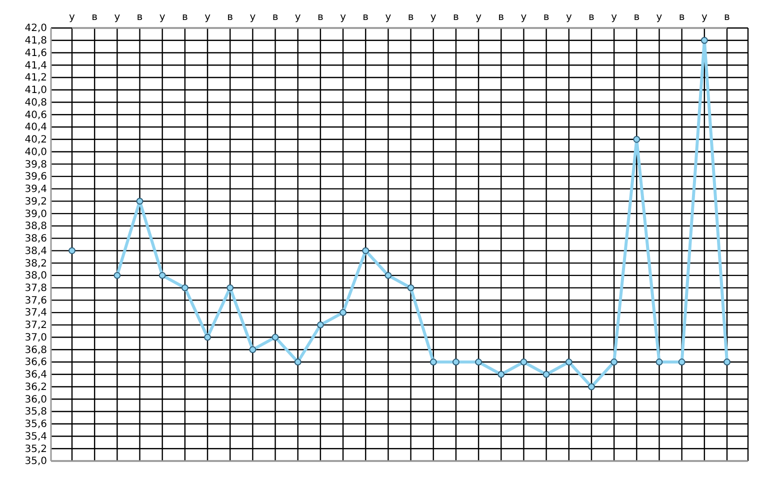  I want to click on y-tick-label: 35,0, so click(35, 462).